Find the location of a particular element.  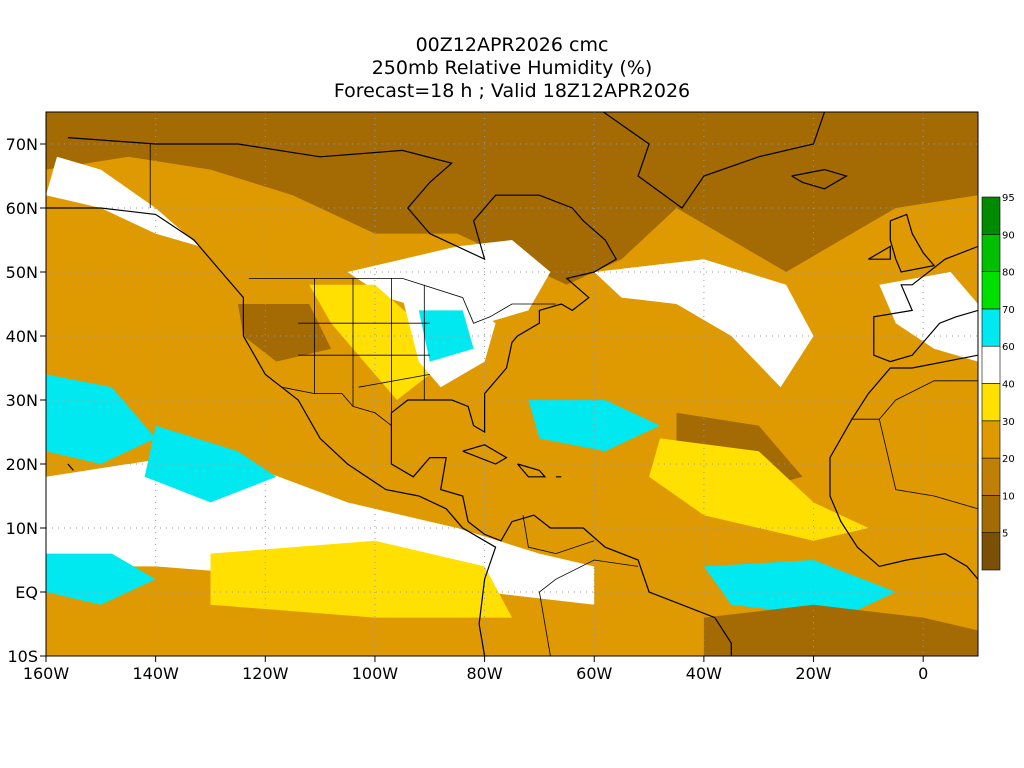

x-tick-label: 40W is located at coordinates (704, 673).